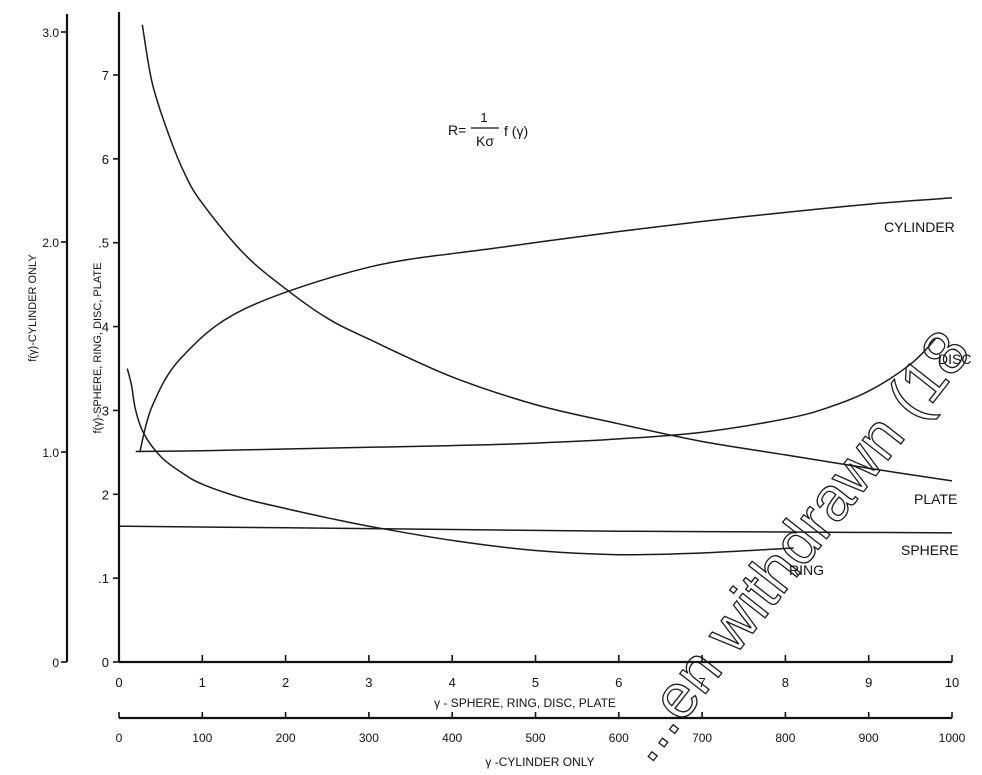  Describe the element at coordinates (702, 738) in the screenshot. I see `x2-tick-label: 700` at that location.